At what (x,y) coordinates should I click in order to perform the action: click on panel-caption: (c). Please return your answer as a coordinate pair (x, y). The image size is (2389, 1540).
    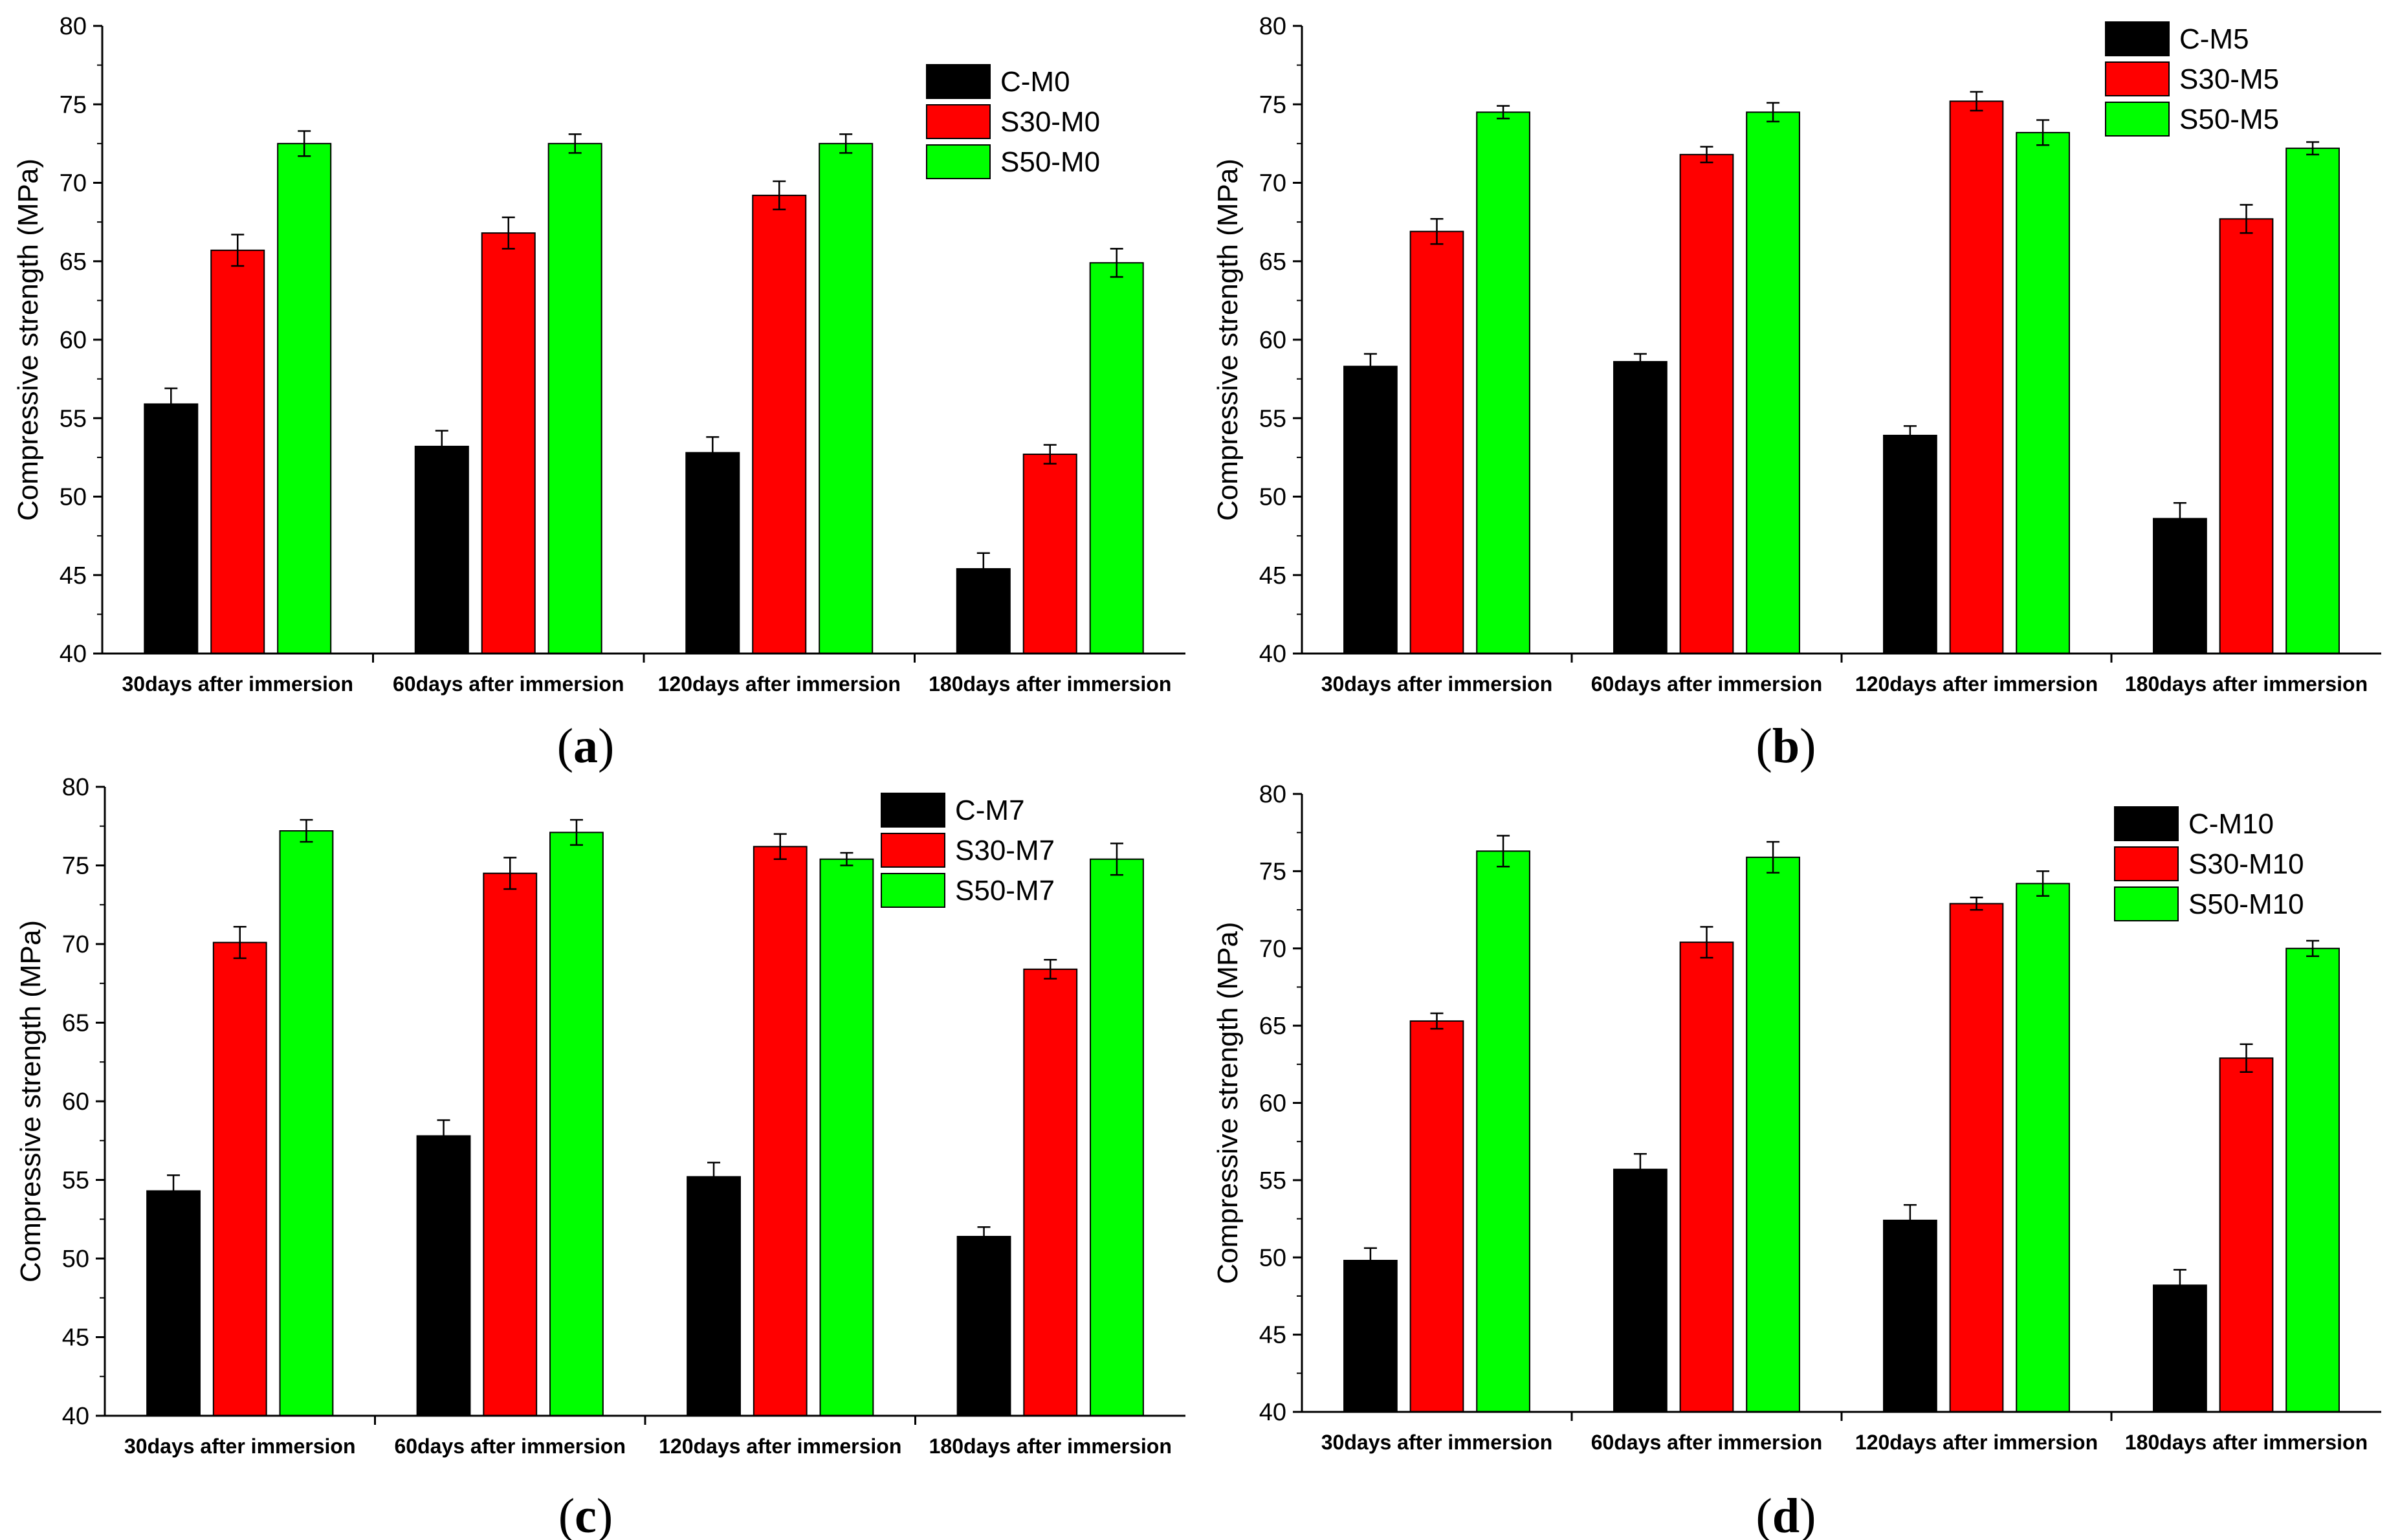
    Looking at the image, I should click on (585, 1514).